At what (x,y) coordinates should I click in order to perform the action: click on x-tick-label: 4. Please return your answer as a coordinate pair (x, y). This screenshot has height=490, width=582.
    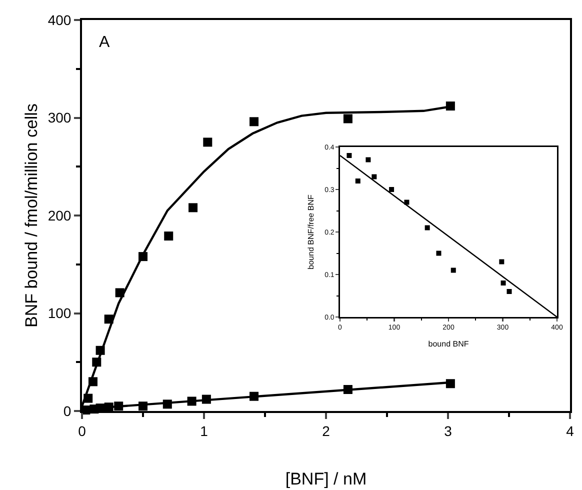
    Looking at the image, I should click on (570, 430).